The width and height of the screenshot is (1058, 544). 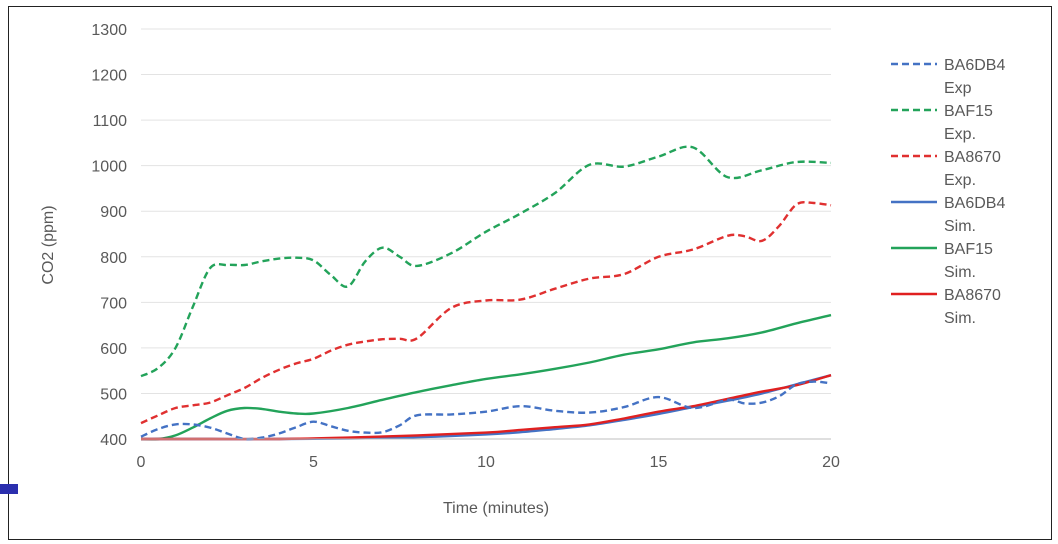 I want to click on series-line-ba6db4-exp, so click(x=486, y=410).